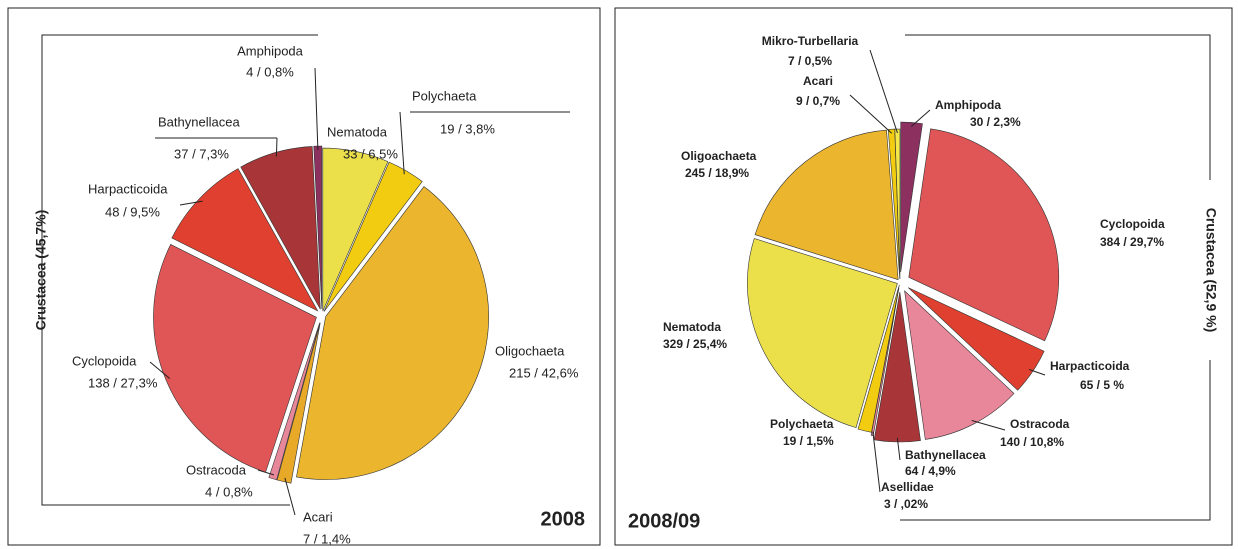 The image size is (1238, 549). I want to click on value-label: 65 / 5 %, so click(1102, 385).